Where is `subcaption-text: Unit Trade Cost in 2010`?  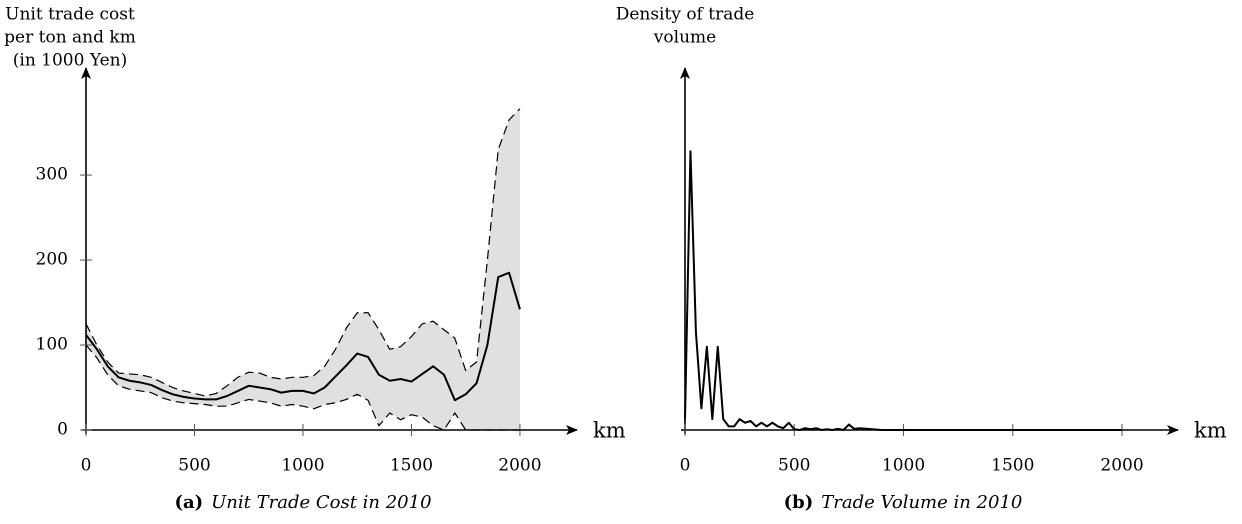
subcaption-text: Unit Trade Cost in 2010 is located at coordinates (321, 502).